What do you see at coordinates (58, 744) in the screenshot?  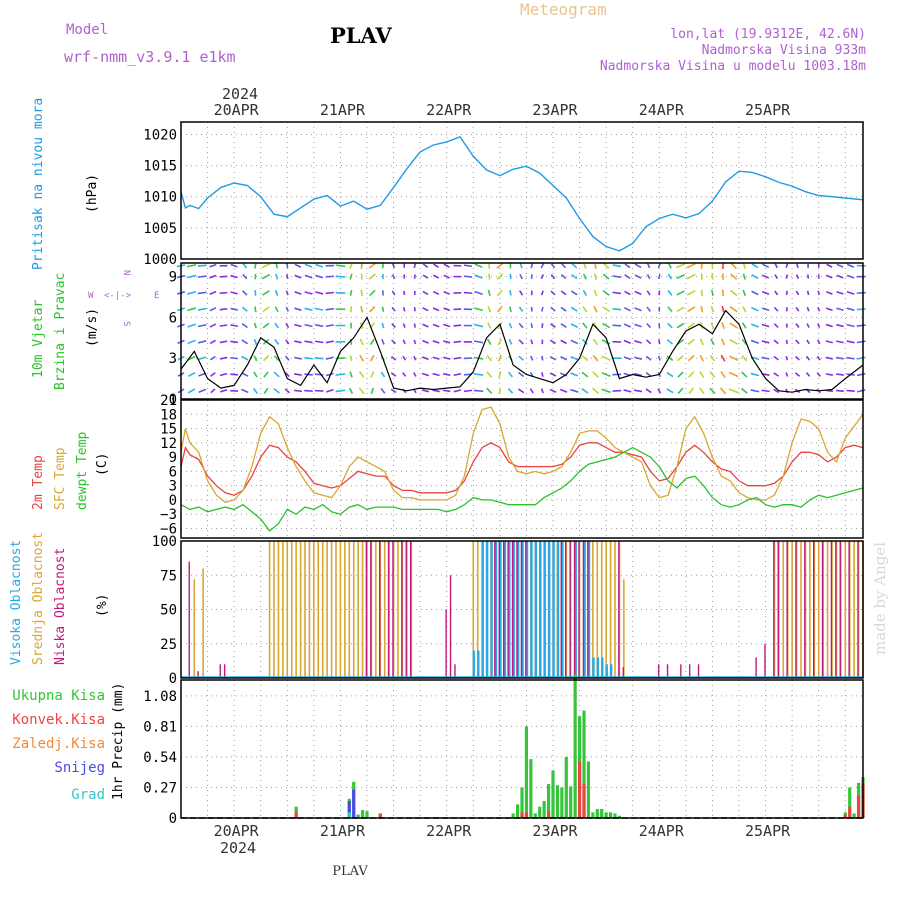 I see `precip-legend-frz: Zaledj.Kisa` at bounding box center [58, 744].